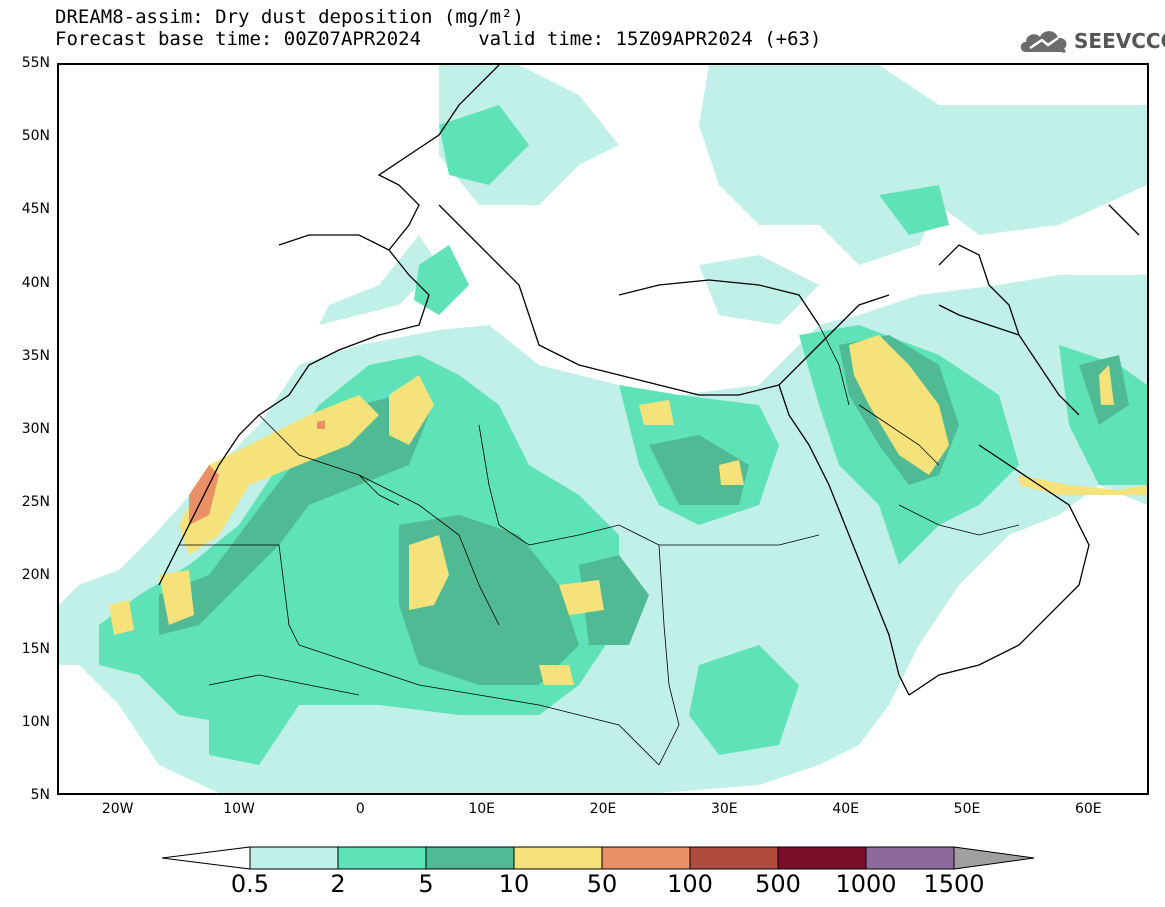 The width and height of the screenshot is (1165, 907). Describe the element at coordinates (724, 809) in the screenshot. I see `lon-label: 30E` at that location.